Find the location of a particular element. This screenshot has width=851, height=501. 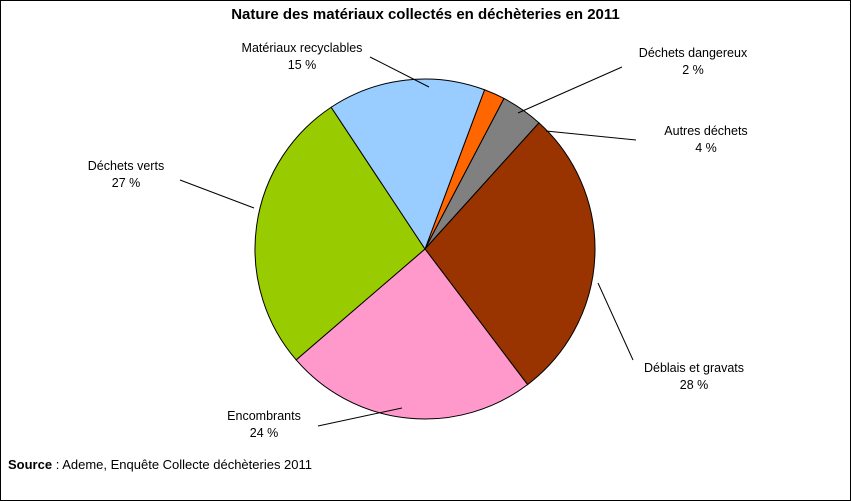

slice-value-dechets-dangereux: 2 % is located at coordinates (693, 70).